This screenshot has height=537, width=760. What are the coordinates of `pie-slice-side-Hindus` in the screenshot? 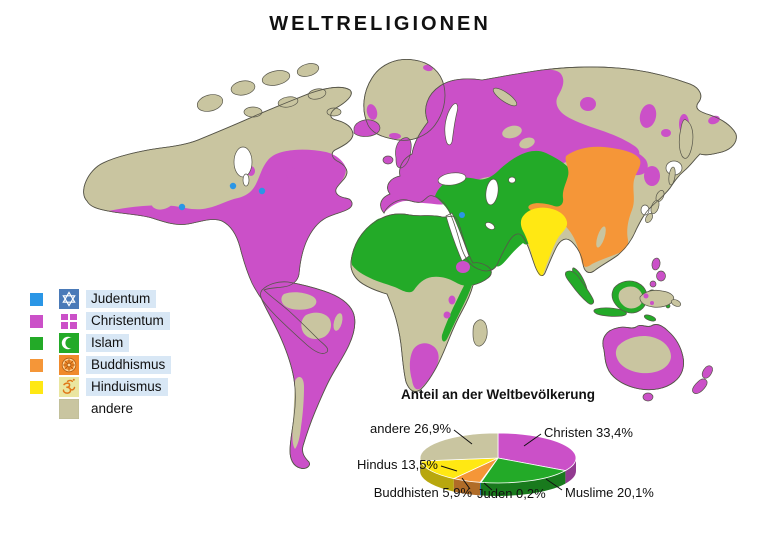 It's located at (437, 476).